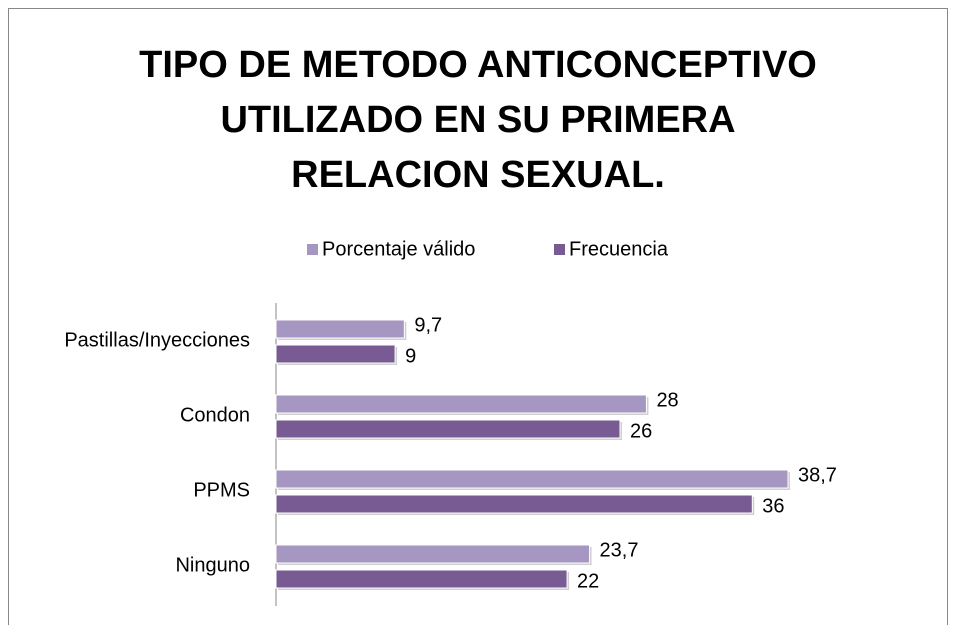 The height and width of the screenshot is (625, 956). Describe the element at coordinates (428, 325) in the screenshot. I see `data-label: 9,7` at that location.